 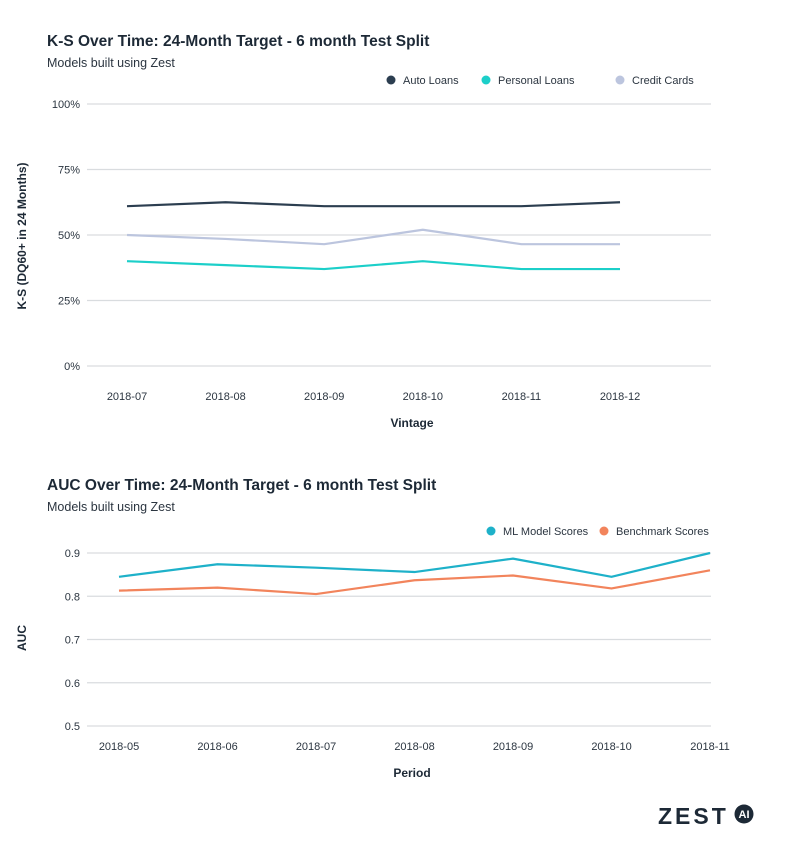 I want to click on legend-label: Personal Loans, so click(x=536, y=81).